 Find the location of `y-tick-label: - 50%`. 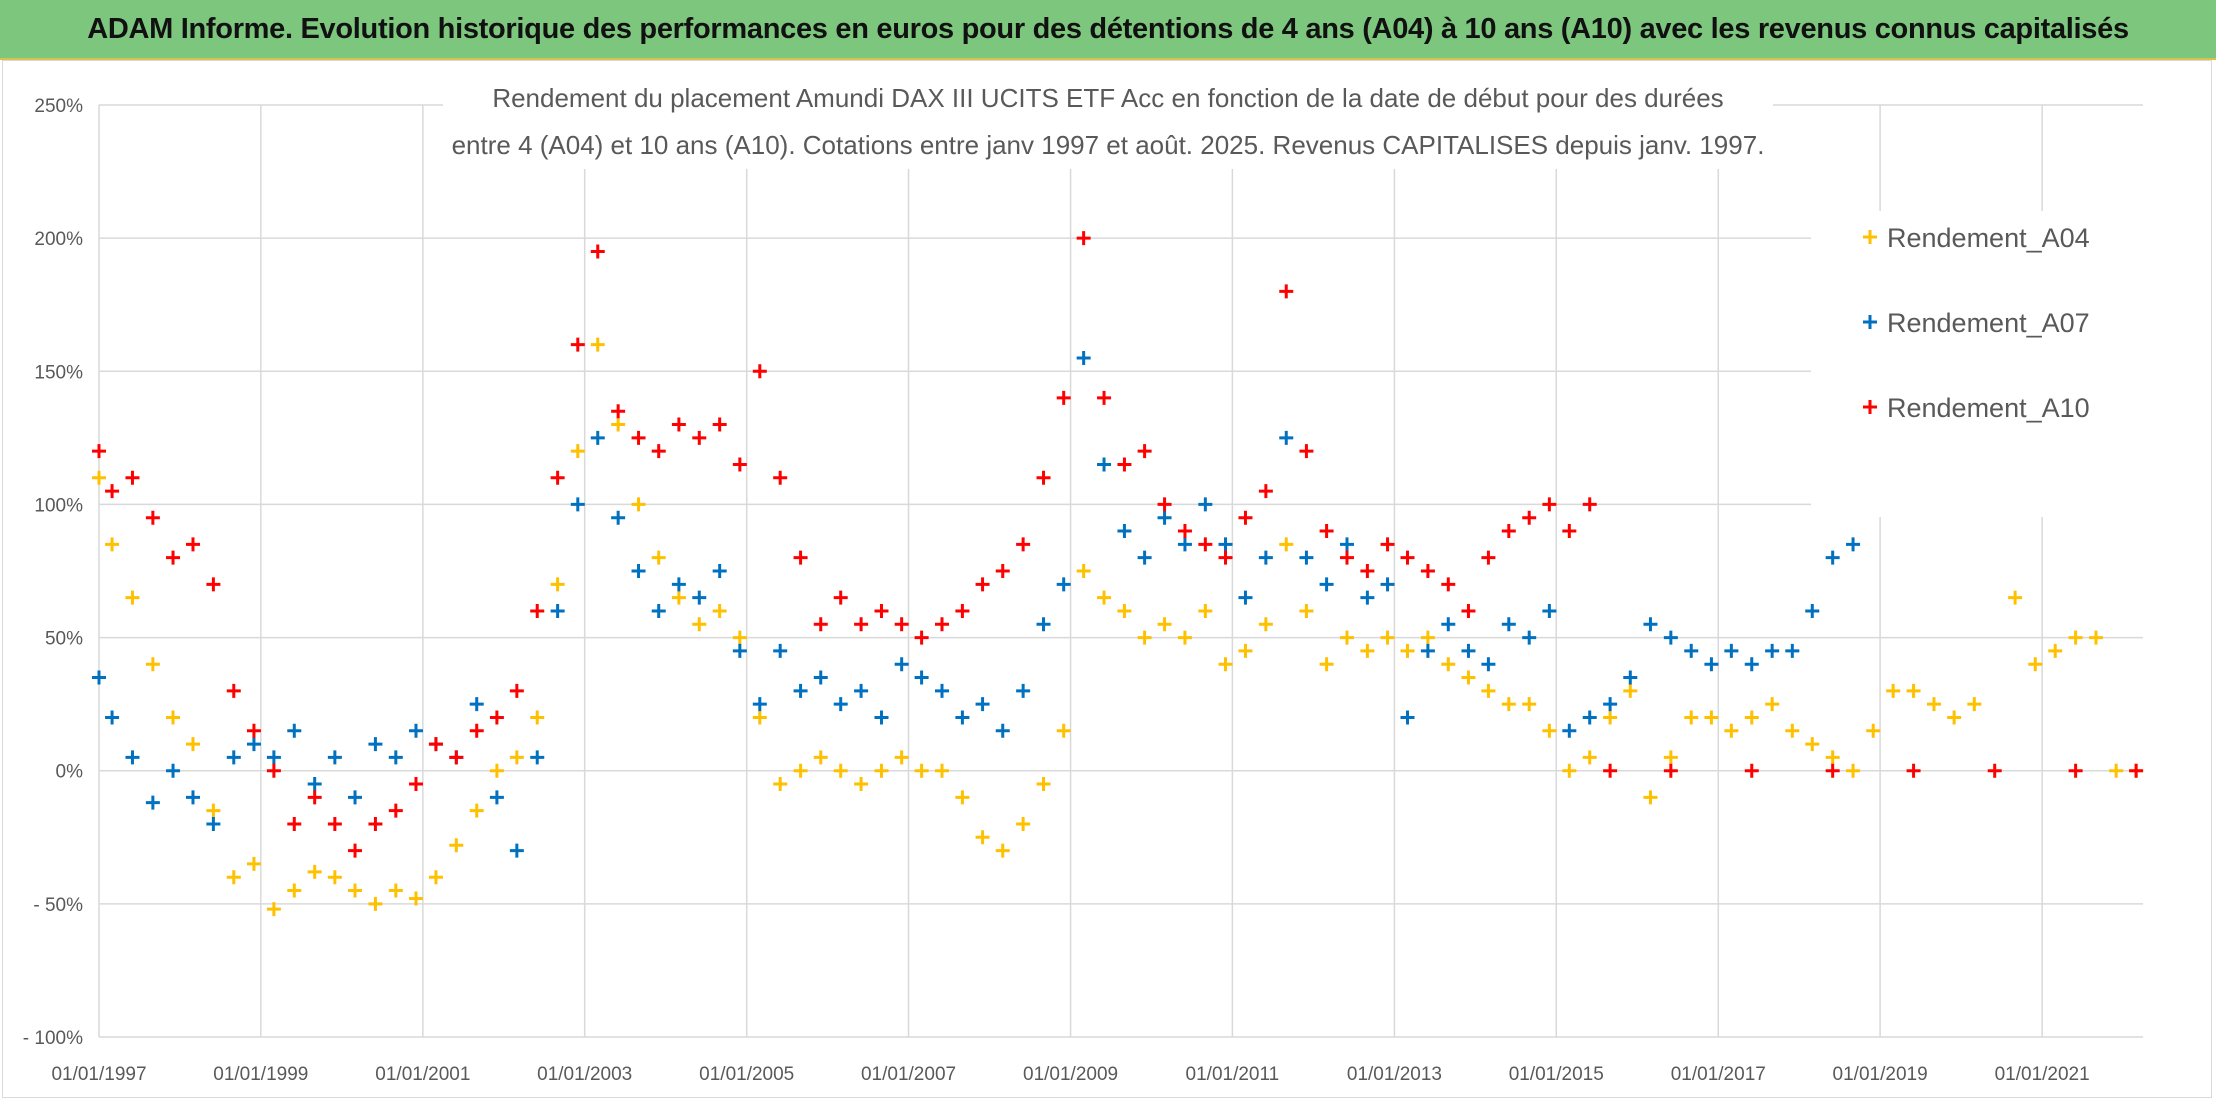

y-tick-label: - 50% is located at coordinates (58, 905).